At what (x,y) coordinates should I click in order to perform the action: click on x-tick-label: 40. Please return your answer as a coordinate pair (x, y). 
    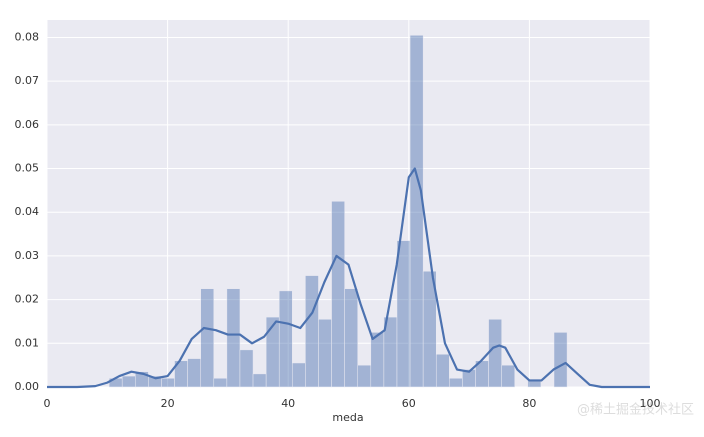
    Looking at the image, I should click on (288, 403).